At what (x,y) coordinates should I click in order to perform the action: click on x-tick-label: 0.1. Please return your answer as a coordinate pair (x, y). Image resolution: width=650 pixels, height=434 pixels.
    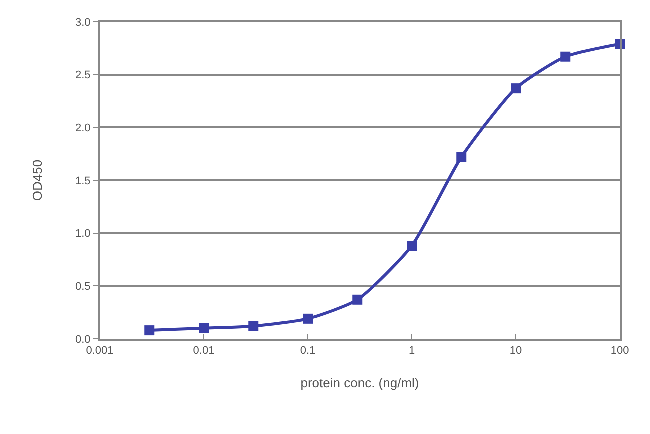
    Looking at the image, I should click on (308, 351).